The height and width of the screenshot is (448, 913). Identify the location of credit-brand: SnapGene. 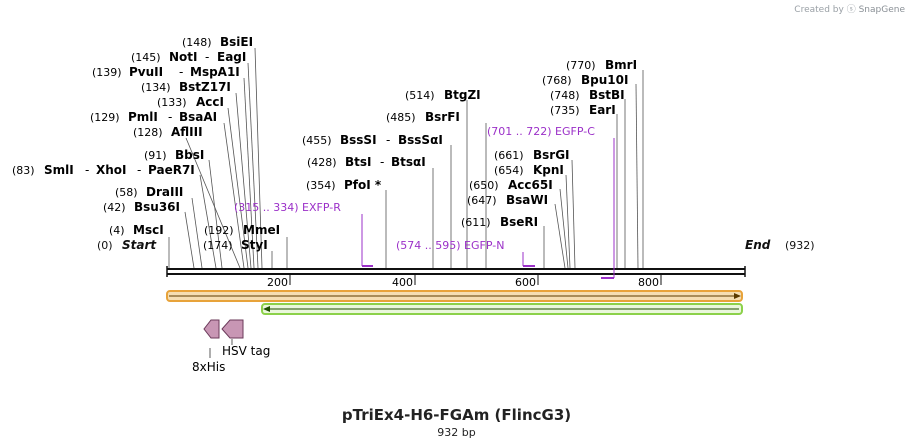
(881, 10).